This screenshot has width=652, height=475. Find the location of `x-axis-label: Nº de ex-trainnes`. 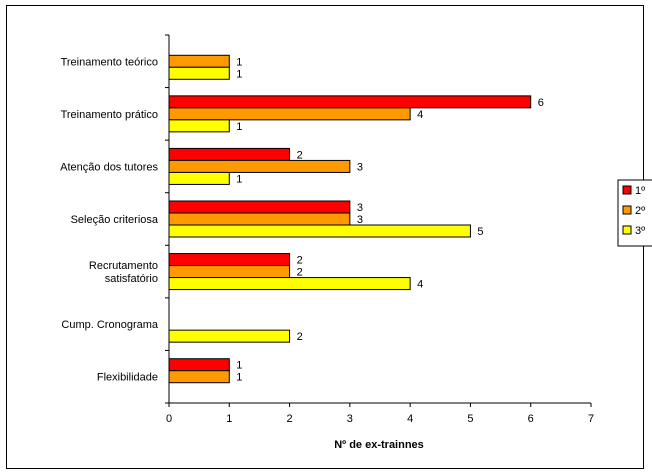

x-axis-label: Nº de ex-trainnes is located at coordinates (379, 445).